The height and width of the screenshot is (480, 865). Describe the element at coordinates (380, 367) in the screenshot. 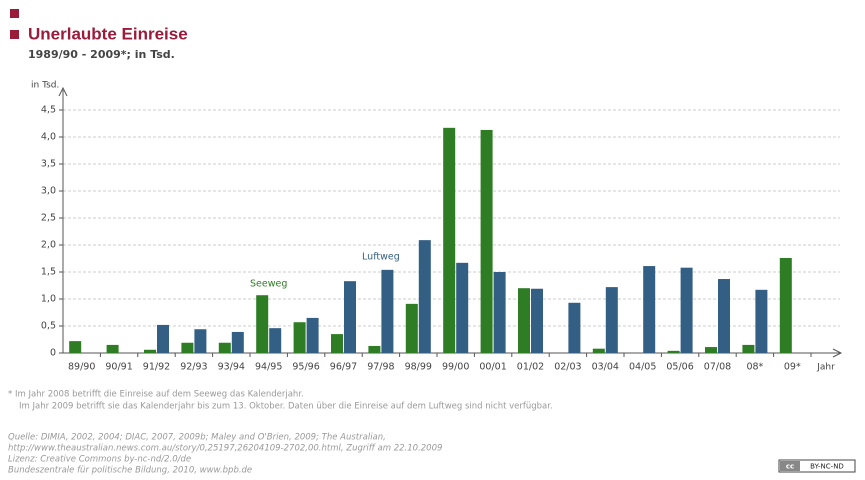

I see `x-tick-label: 97/98` at that location.